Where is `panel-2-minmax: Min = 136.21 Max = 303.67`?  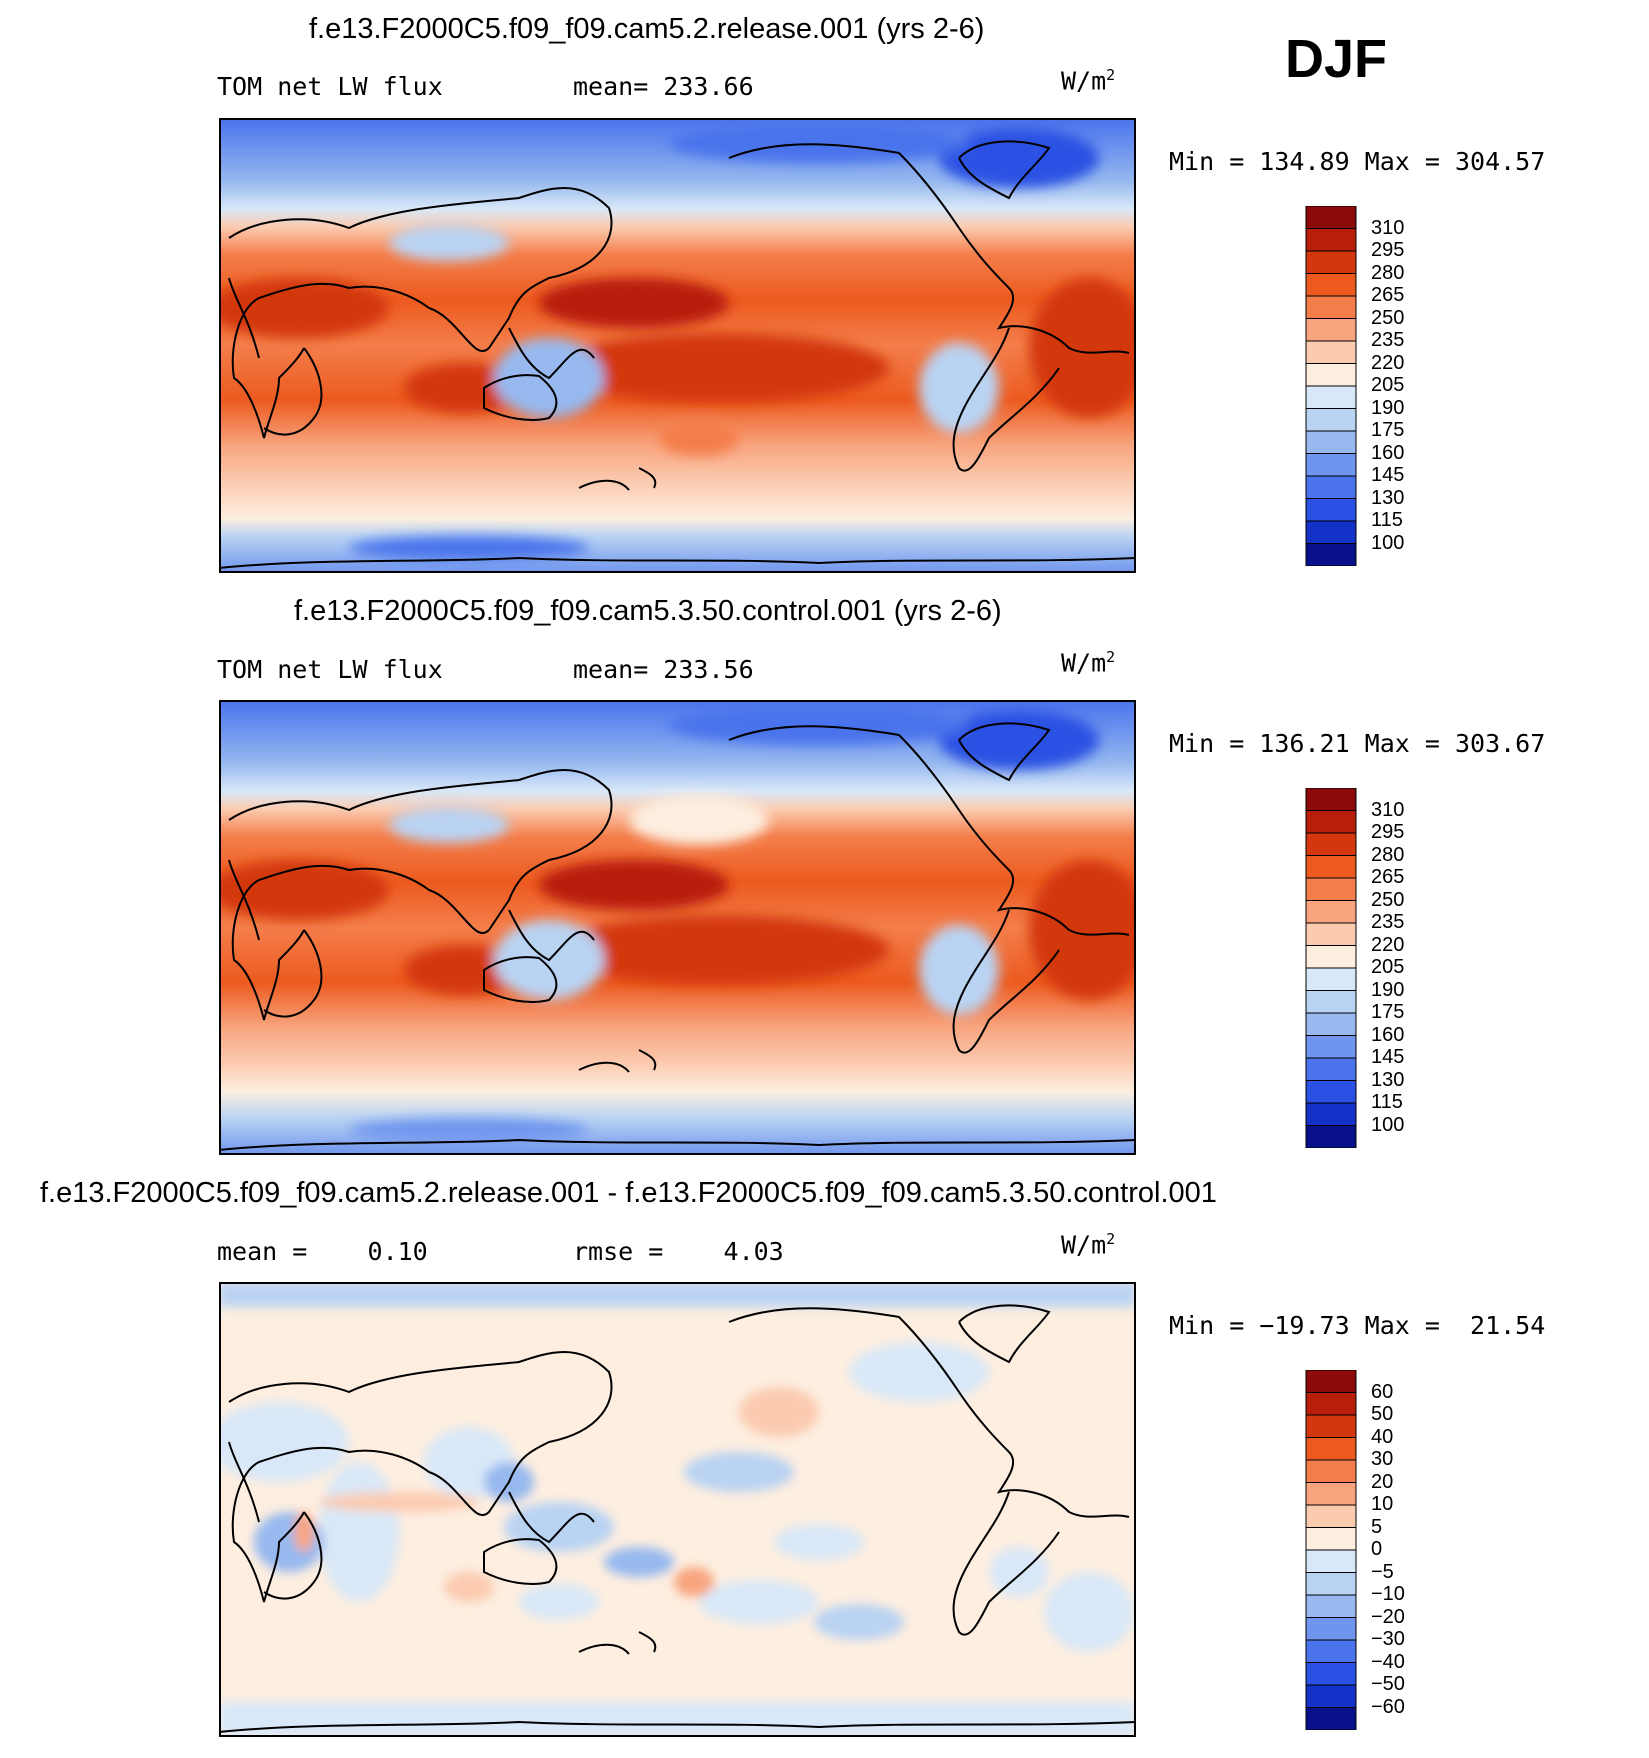
panel-2-minmax: Min = 136.21 Max = 303.67 is located at coordinates (1357, 743).